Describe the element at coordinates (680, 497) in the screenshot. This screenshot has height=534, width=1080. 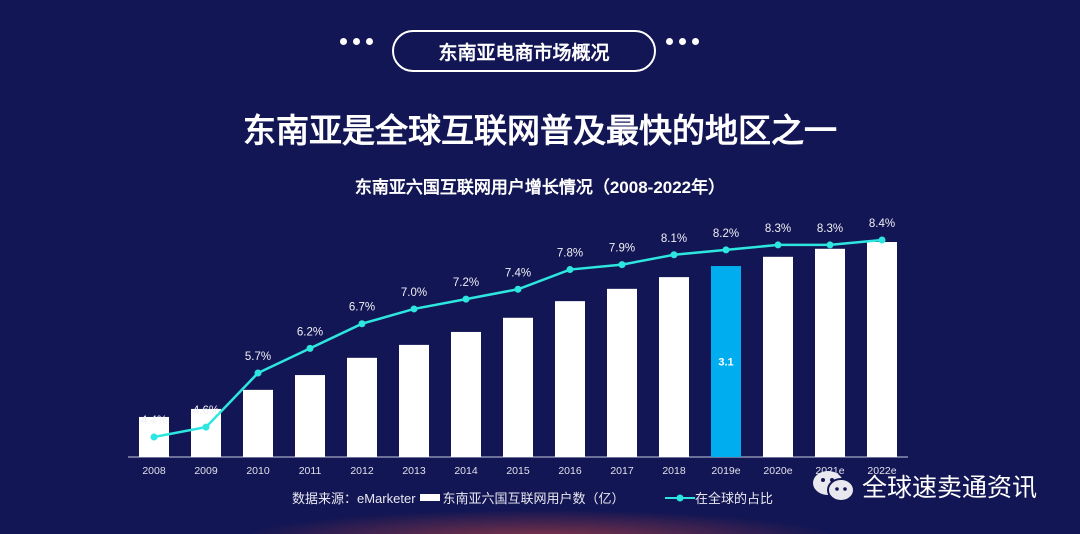
I see `legend-line-swatch` at that location.